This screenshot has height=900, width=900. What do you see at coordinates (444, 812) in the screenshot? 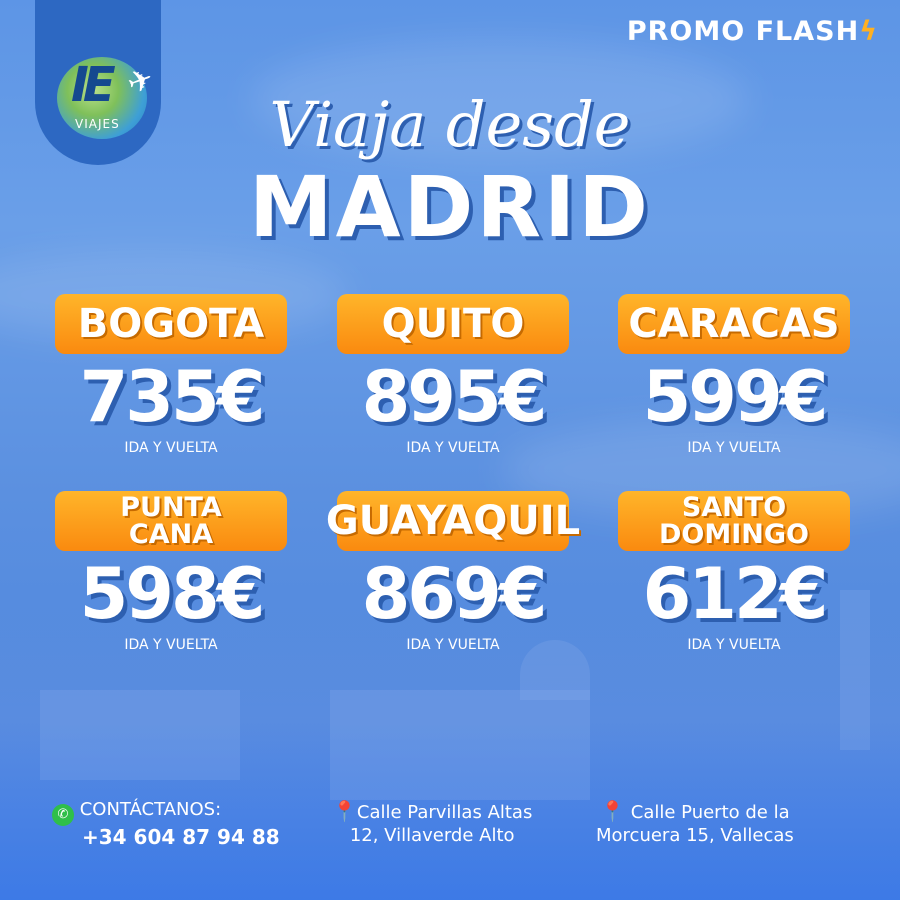
I see `address-line: Calle Parvillas Altas` at bounding box center [444, 812].